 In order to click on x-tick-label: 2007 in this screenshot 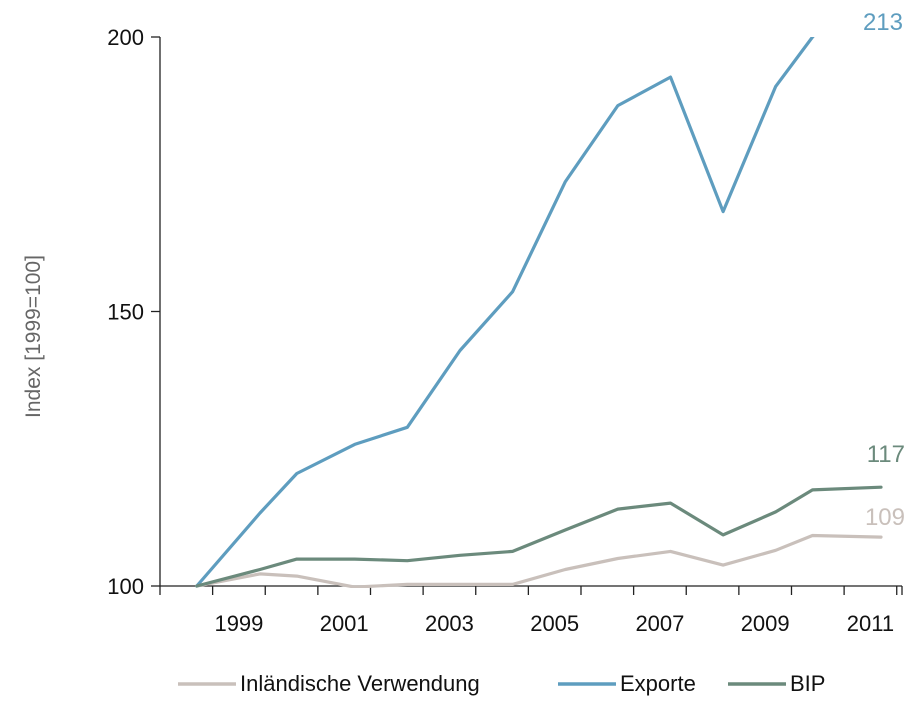, I will do `click(659, 623)`.